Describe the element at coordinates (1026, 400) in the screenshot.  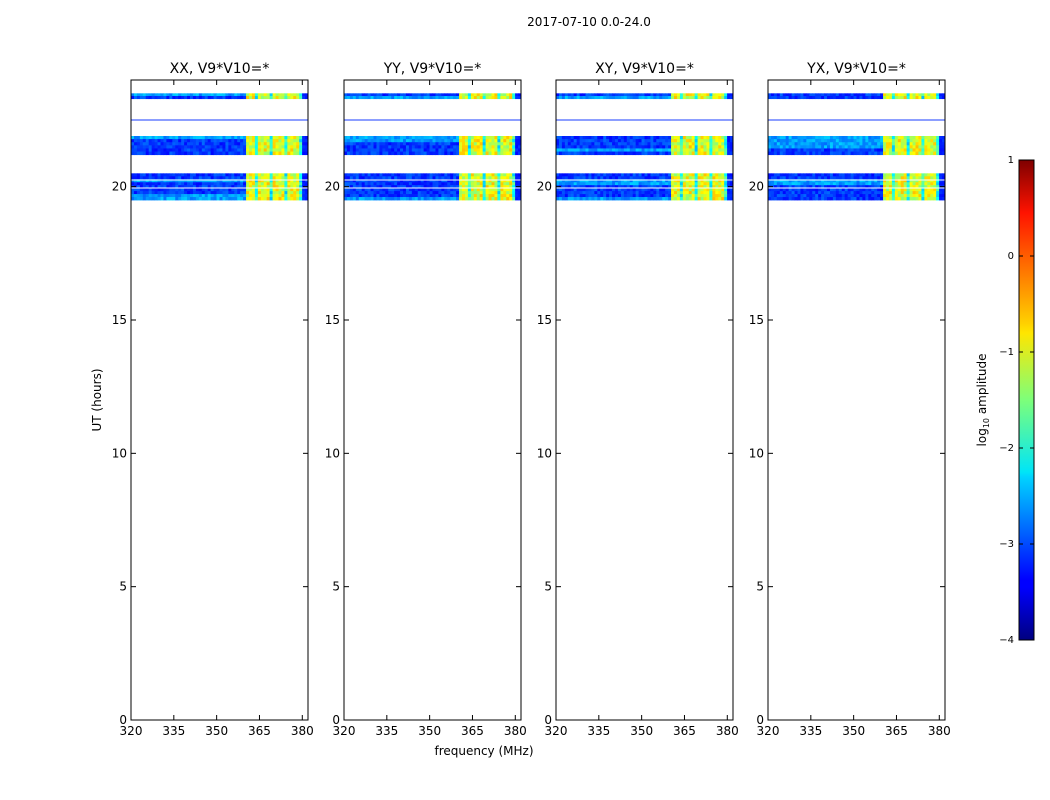
I see `colorbar-gradient` at that location.